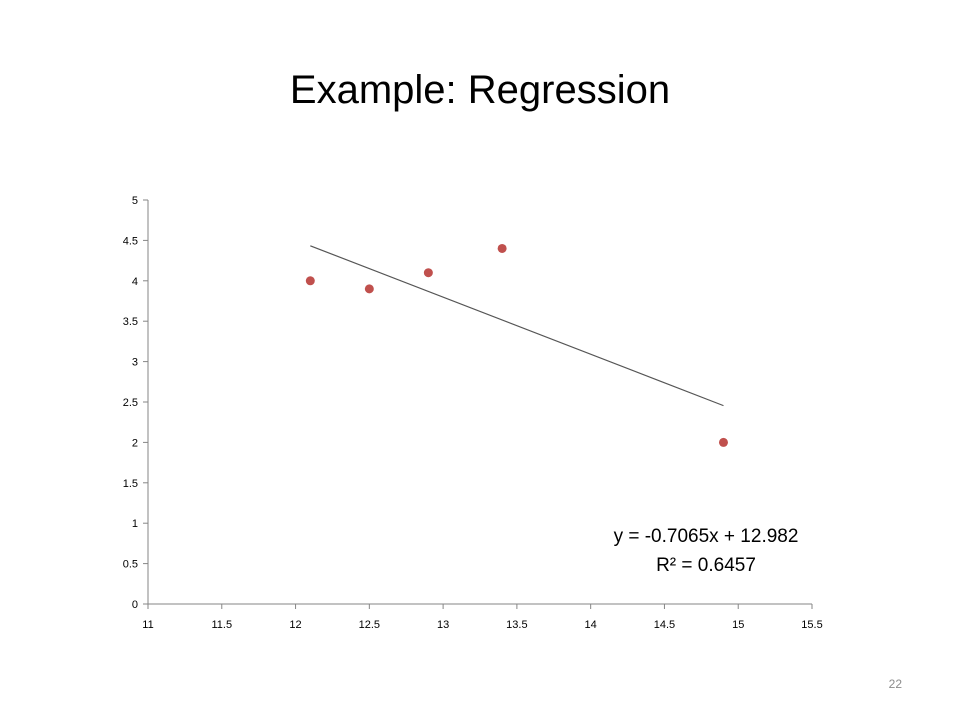 This screenshot has height=720, width=960. I want to click on trendline, so click(517, 326).